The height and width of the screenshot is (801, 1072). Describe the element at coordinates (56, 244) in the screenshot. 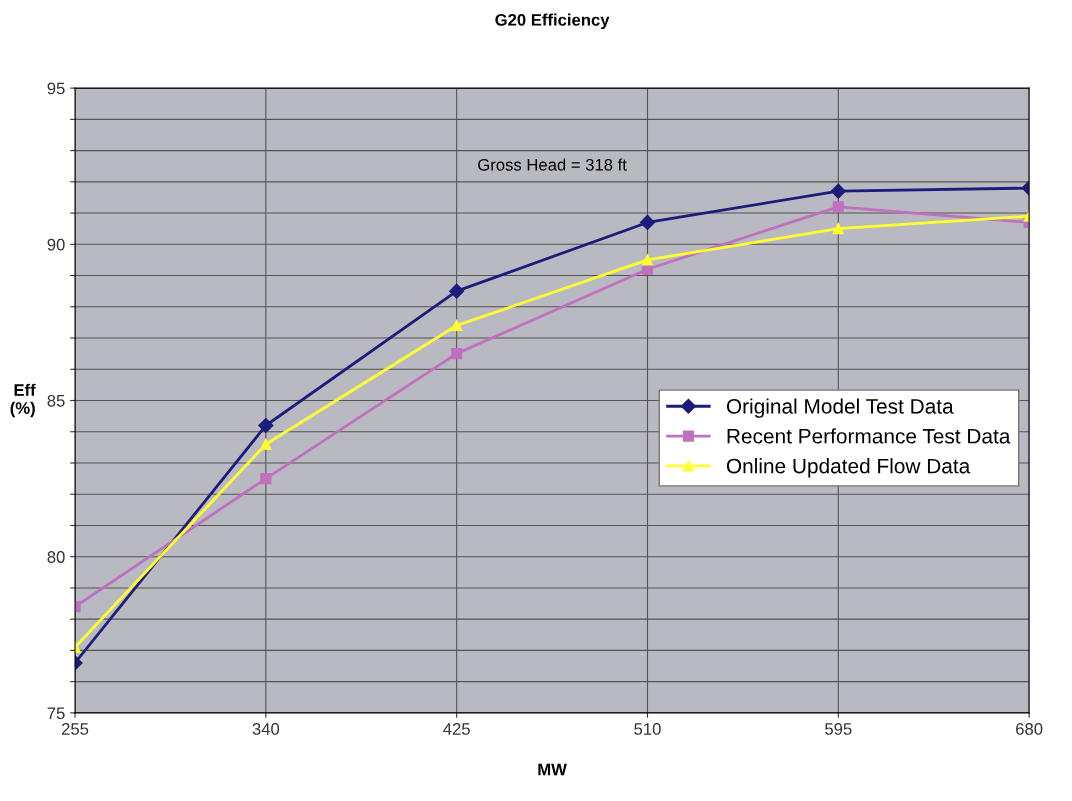

I see `y-tick-label: 90` at that location.